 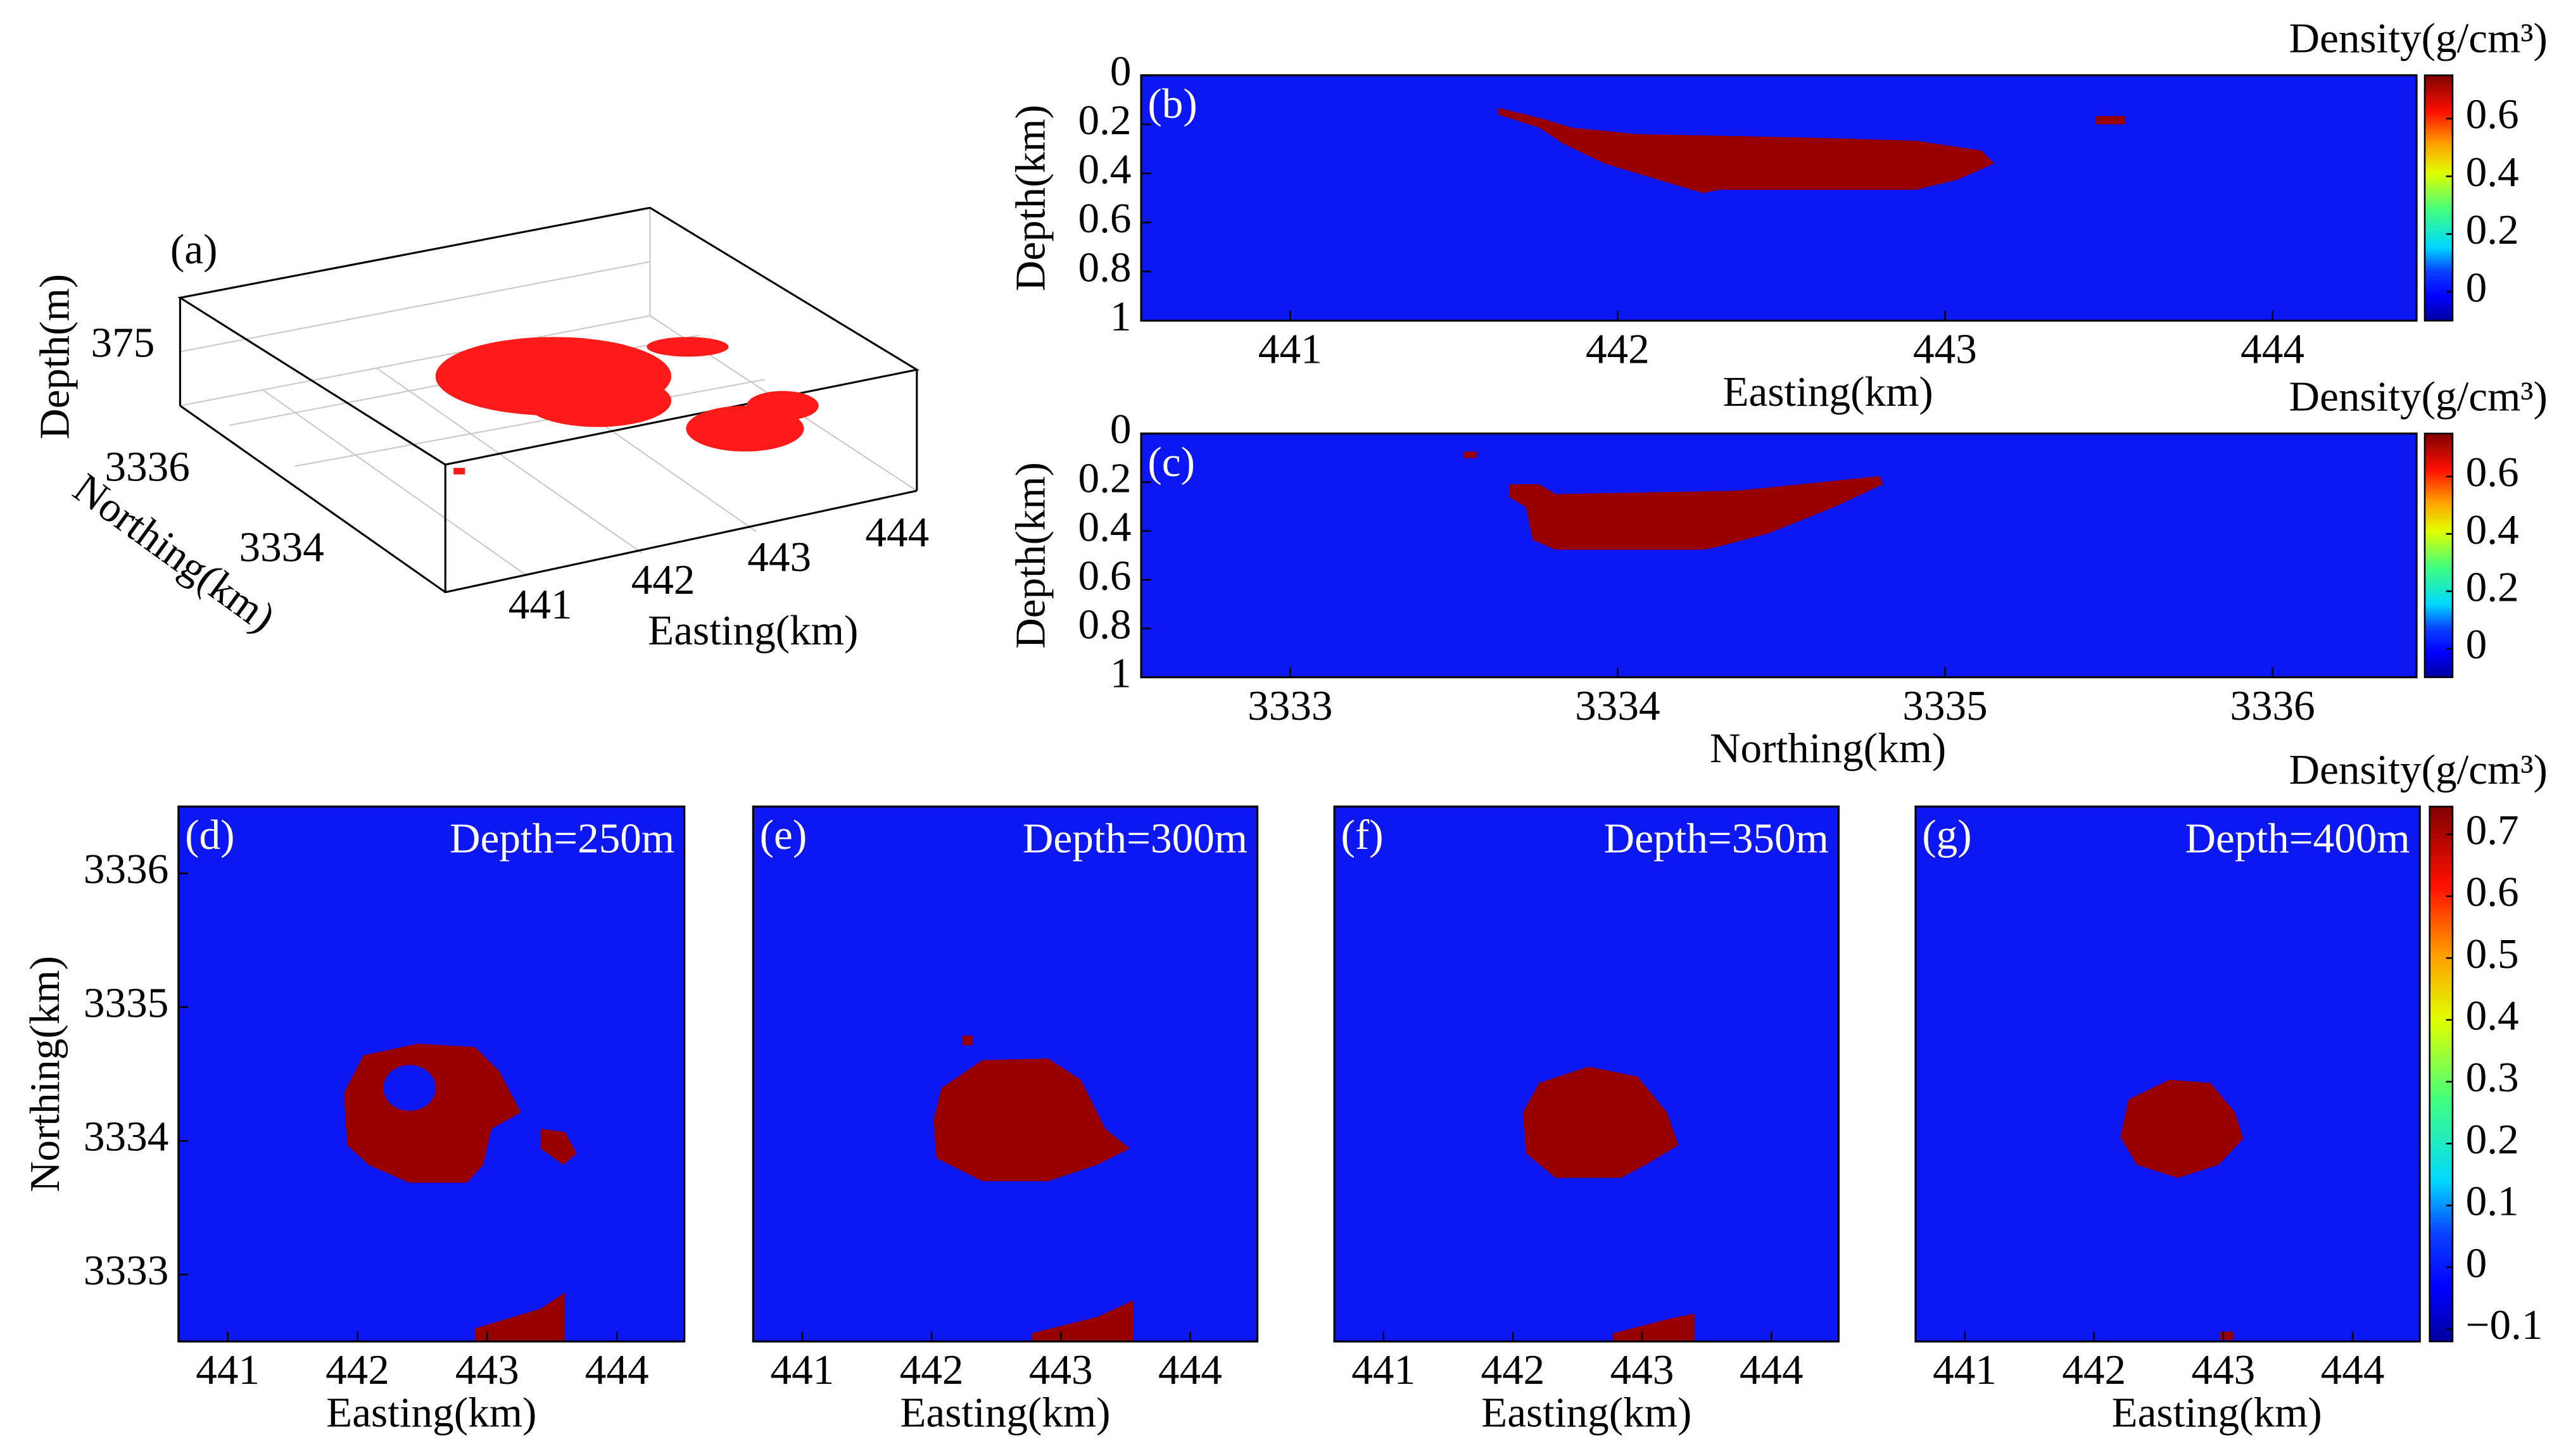 I want to click on panel-label: (g), so click(x=1946, y=834).